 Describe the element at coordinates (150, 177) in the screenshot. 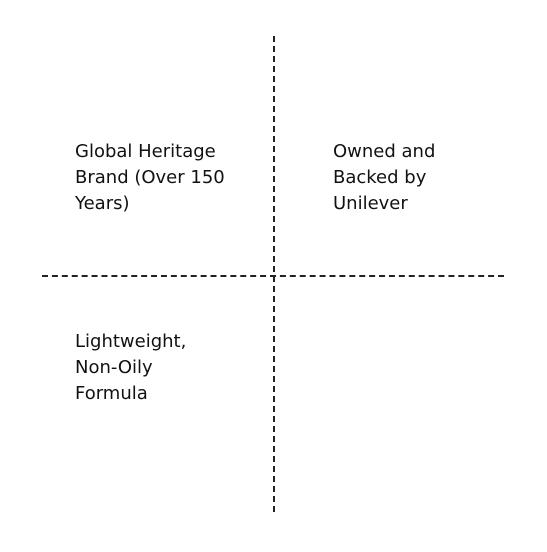

I see `quadrant-top-left-text: Global Heritage Brand (Over 150 Years)` at that location.